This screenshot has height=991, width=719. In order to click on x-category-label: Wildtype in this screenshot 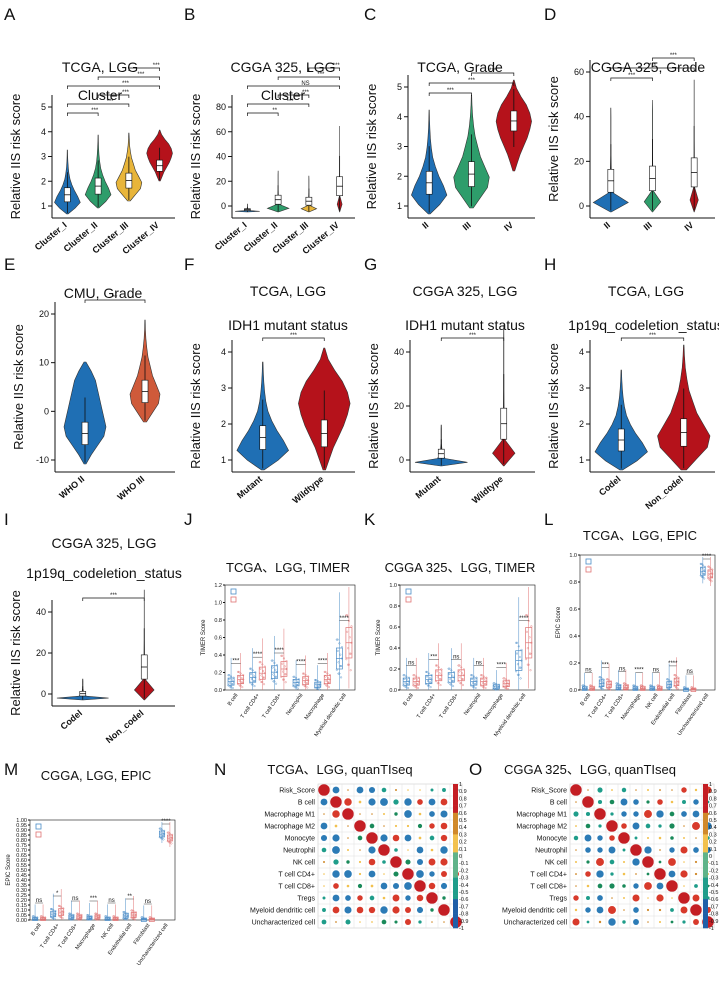, I will do `click(487, 490)`.